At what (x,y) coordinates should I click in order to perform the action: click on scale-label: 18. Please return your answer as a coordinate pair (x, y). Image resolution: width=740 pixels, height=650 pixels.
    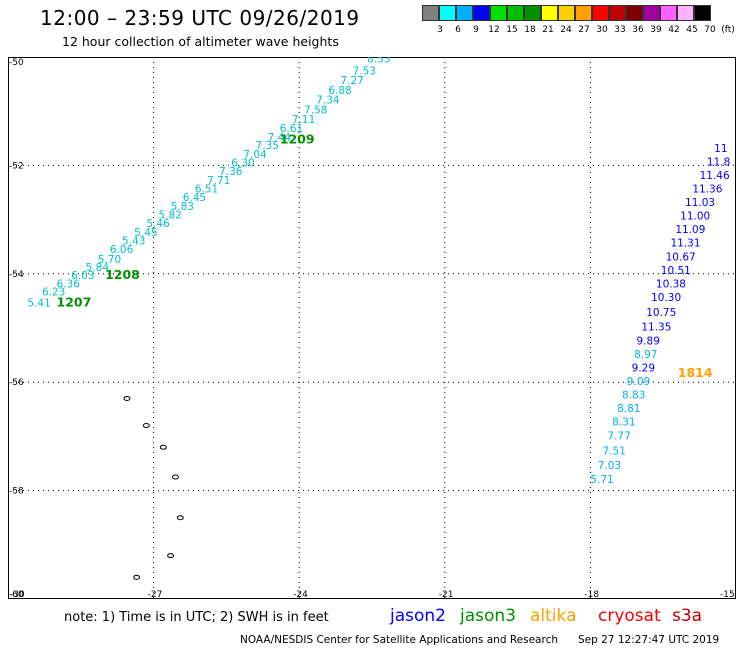
    Looking at the image, I should click on (530, 30).